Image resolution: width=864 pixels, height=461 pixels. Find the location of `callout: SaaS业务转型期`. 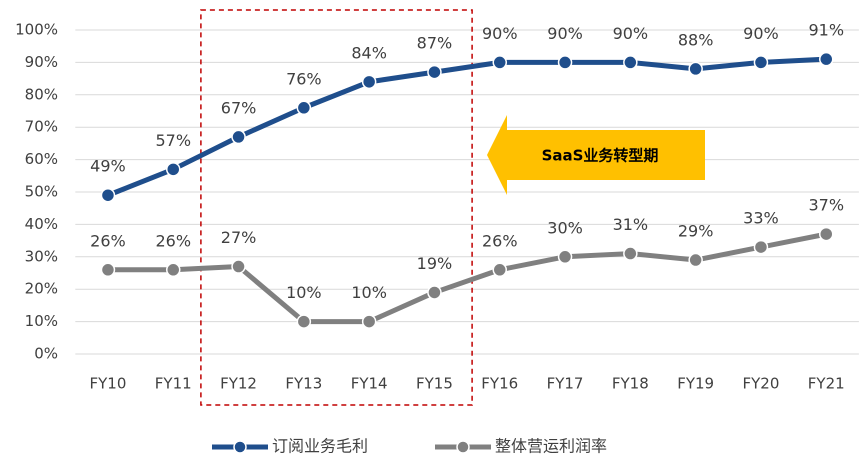

callout: SaaS业务转型期 is located at coordinates (596, 155).